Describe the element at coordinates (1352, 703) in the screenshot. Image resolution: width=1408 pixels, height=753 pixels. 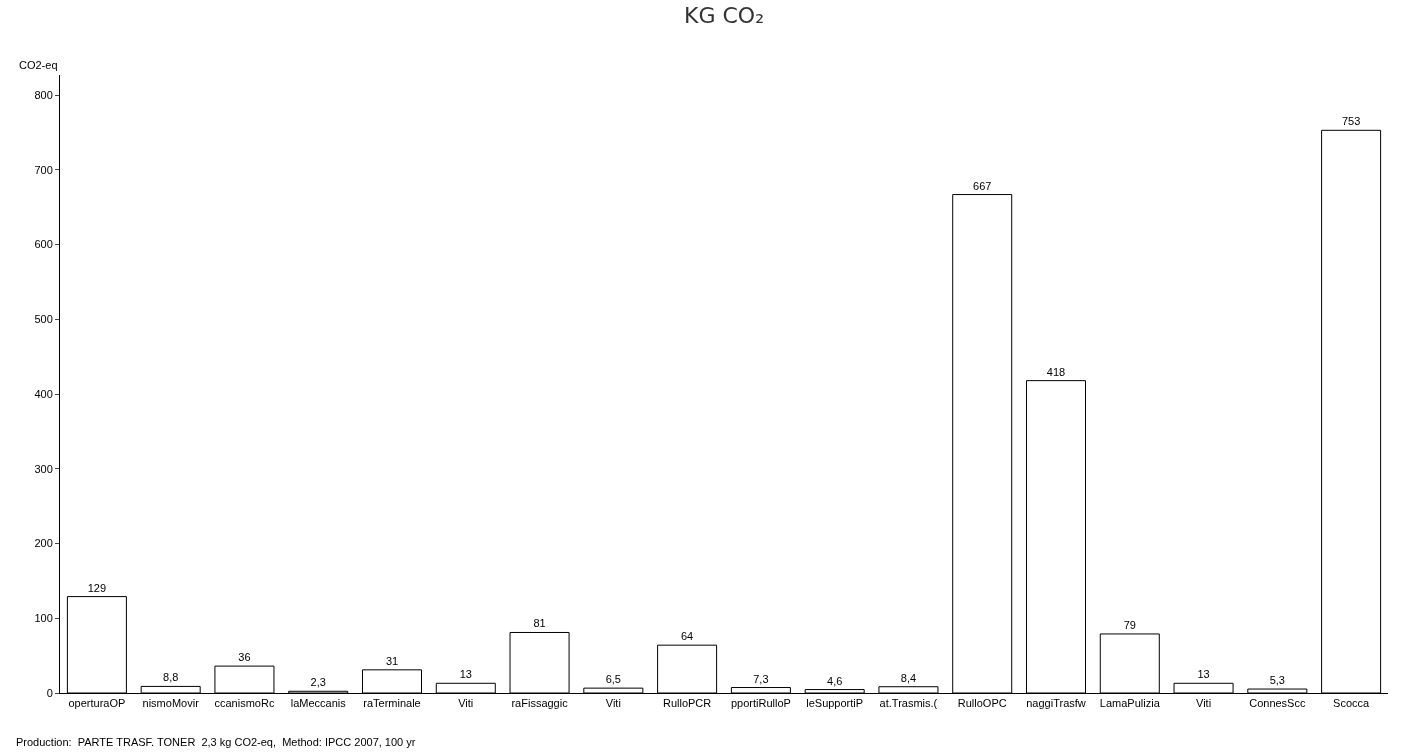
I see `x-tick-label: Scocca` at that location.